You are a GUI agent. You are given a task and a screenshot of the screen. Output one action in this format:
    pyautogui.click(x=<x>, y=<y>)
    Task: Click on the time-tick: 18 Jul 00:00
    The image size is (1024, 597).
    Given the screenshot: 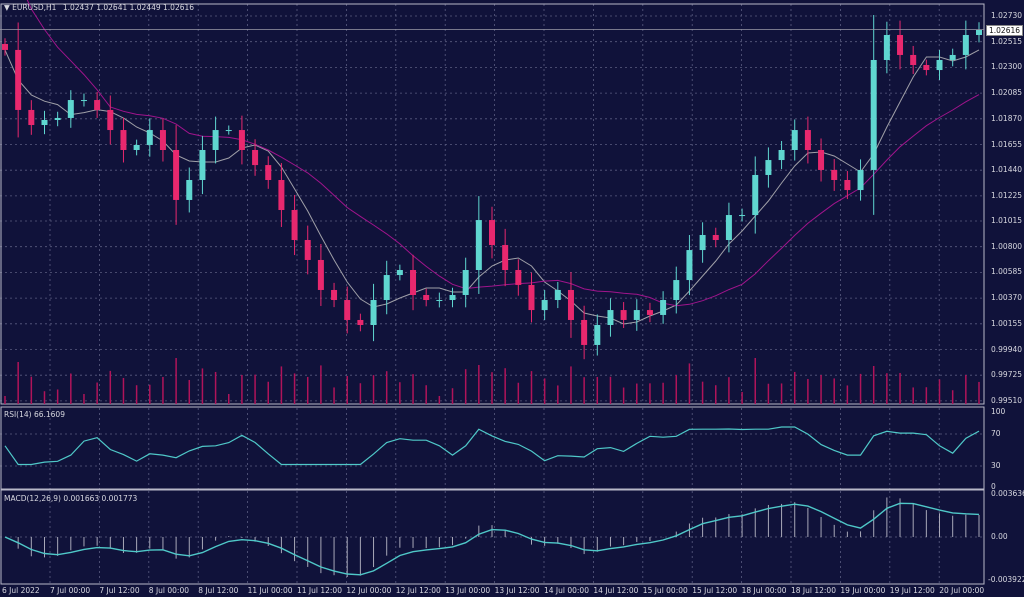 What is the action you would take?
    pyautogui.click(x=764, y=590)
    